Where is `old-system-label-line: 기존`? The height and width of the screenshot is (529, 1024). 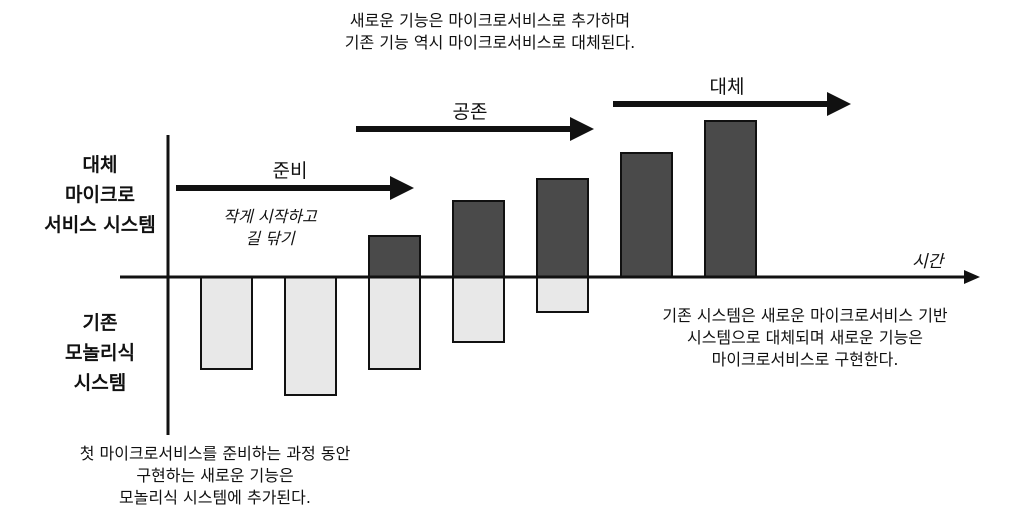 old-system-label-line: 기존 is located at coordinates (100, 323).